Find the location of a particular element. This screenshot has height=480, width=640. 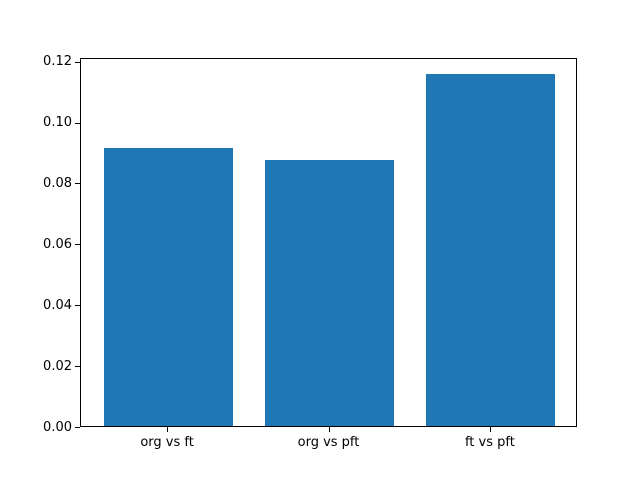

bar-ft-vs-pft is located at coordinates (491, 250).